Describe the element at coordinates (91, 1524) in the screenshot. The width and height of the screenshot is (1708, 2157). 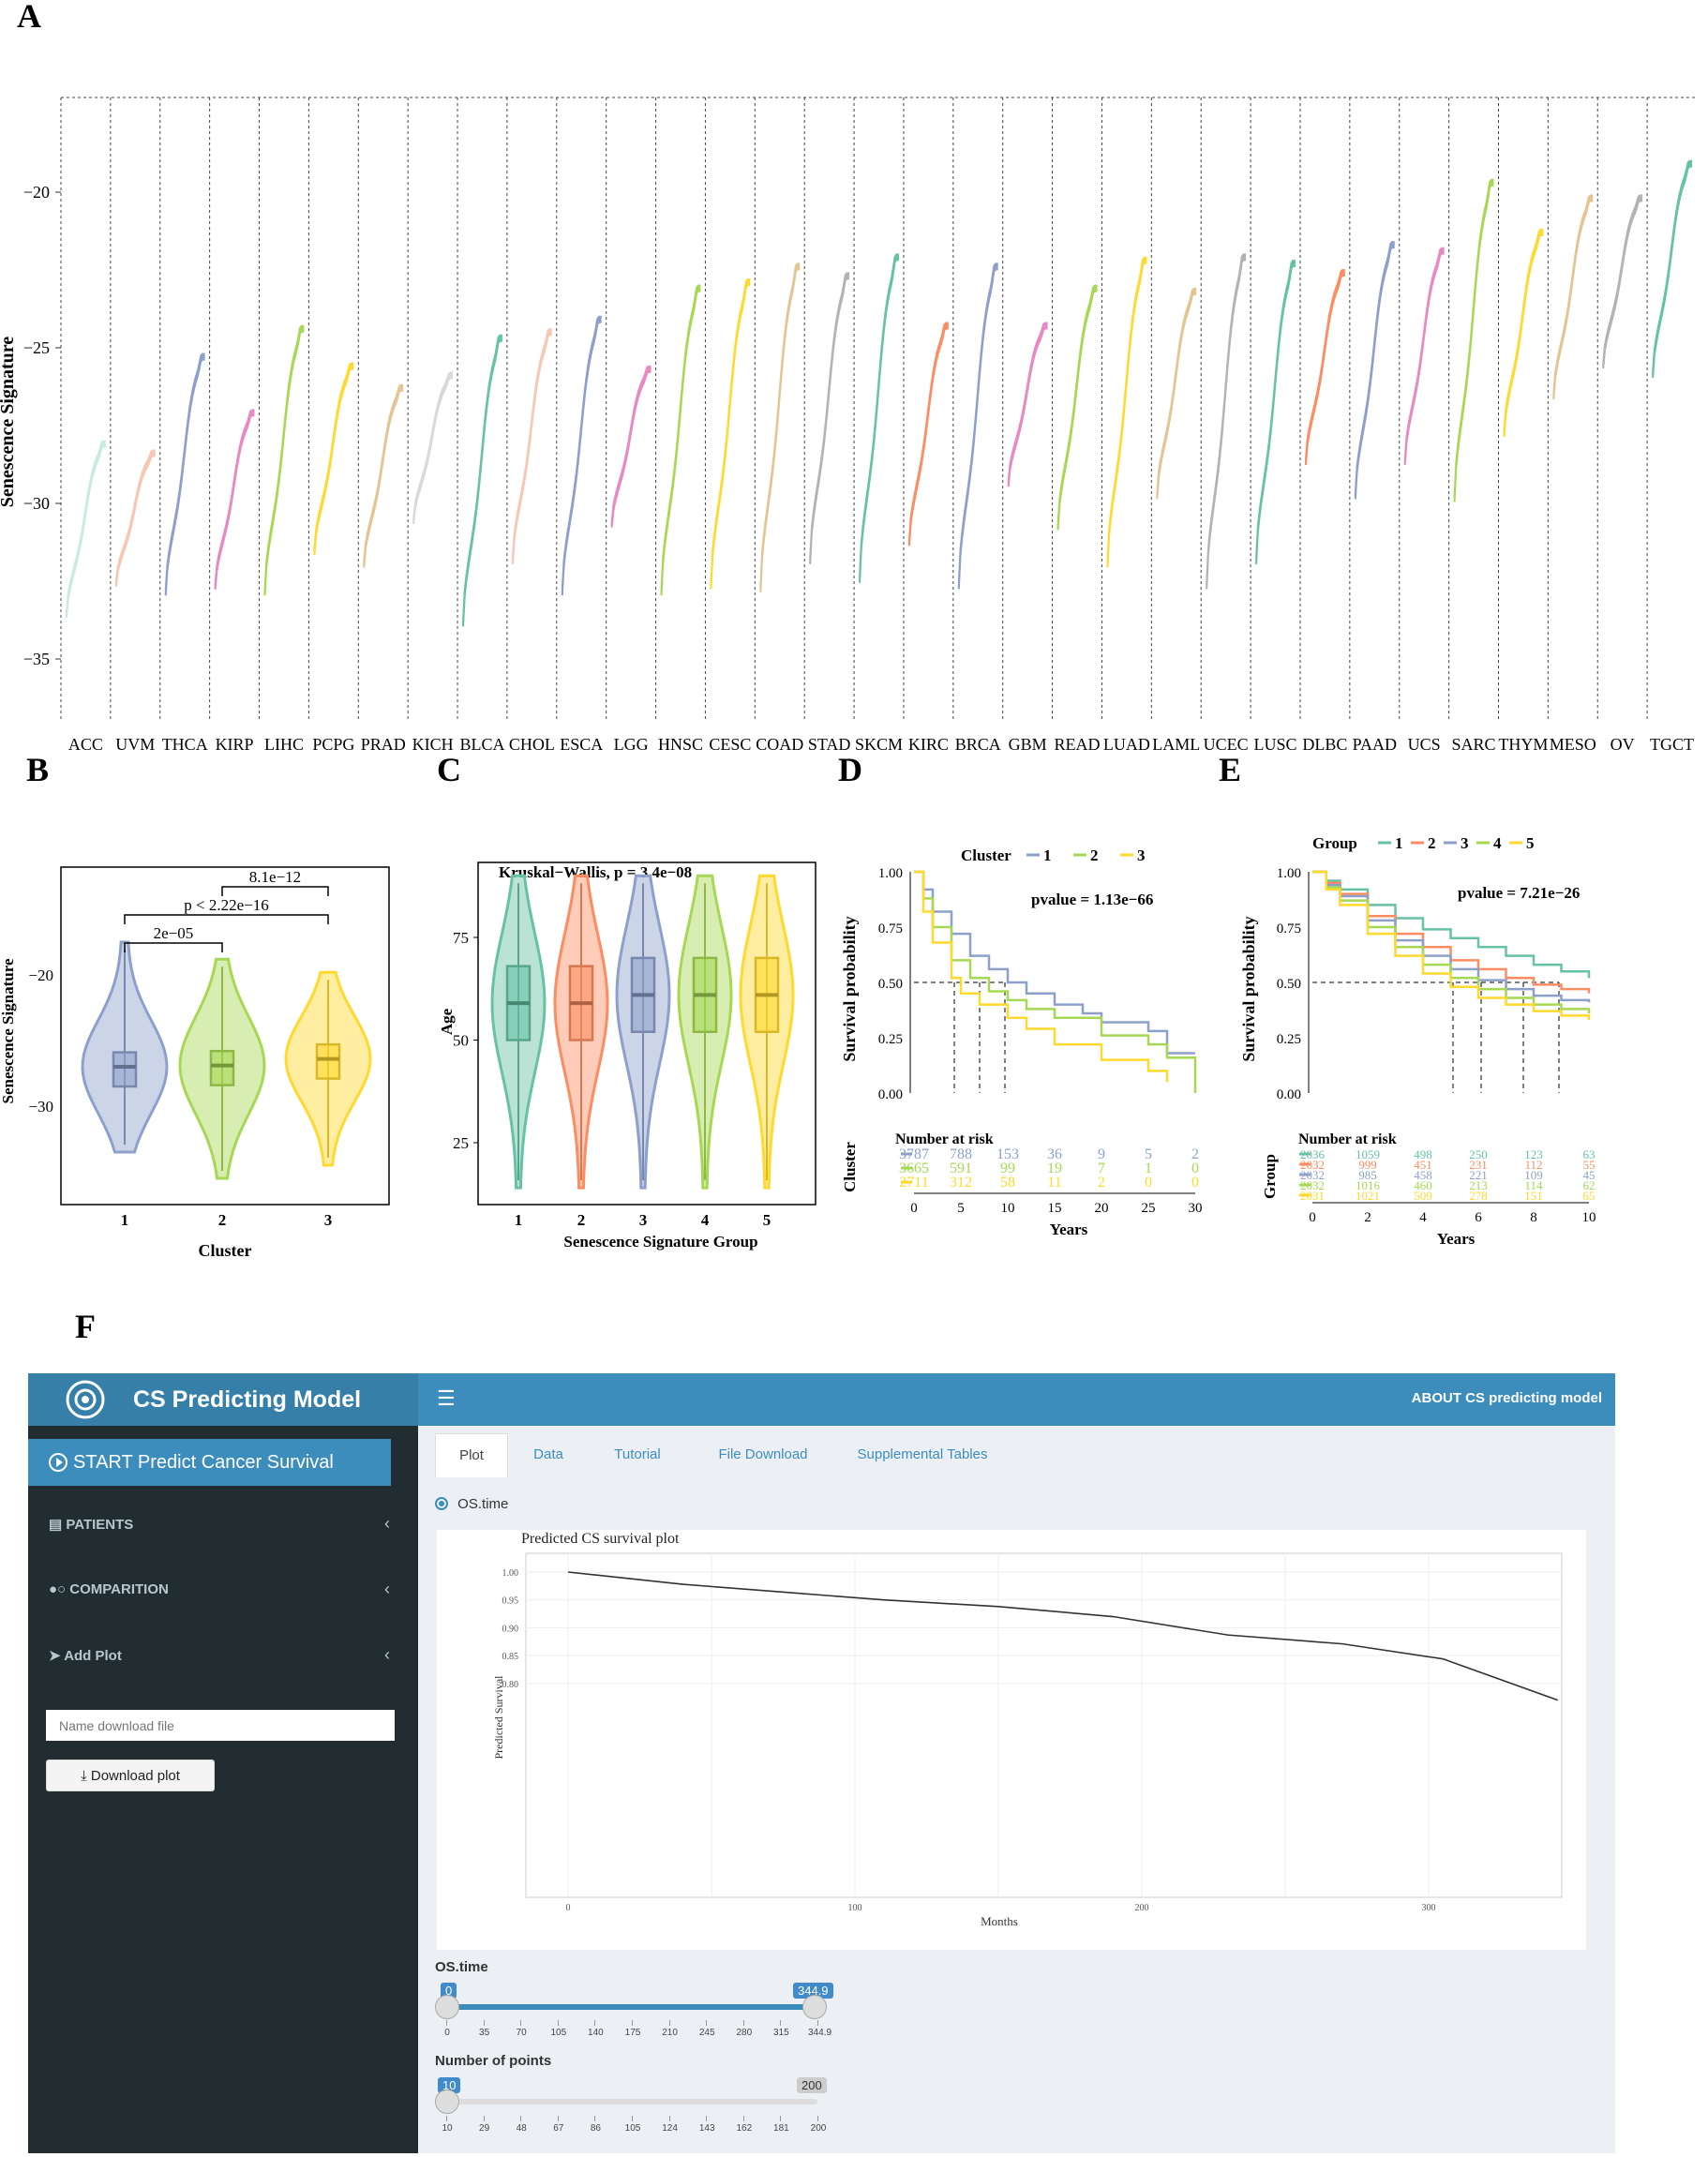
I see `sidebar-item-patients: ▤ PATIENTS` at that location.